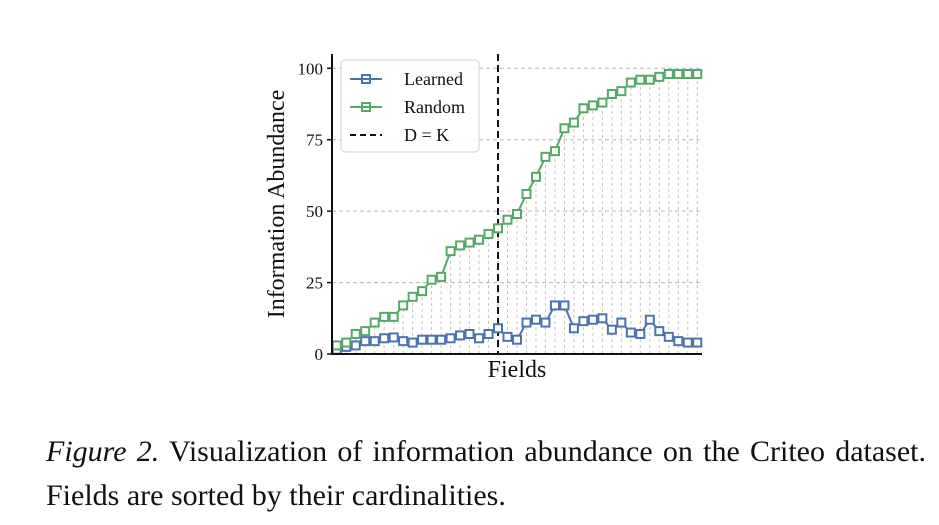  What do you see at coordinates (517, 370) in the screenshot?
I see `x-axis-label: Fields` at bounding box center [517, 370].